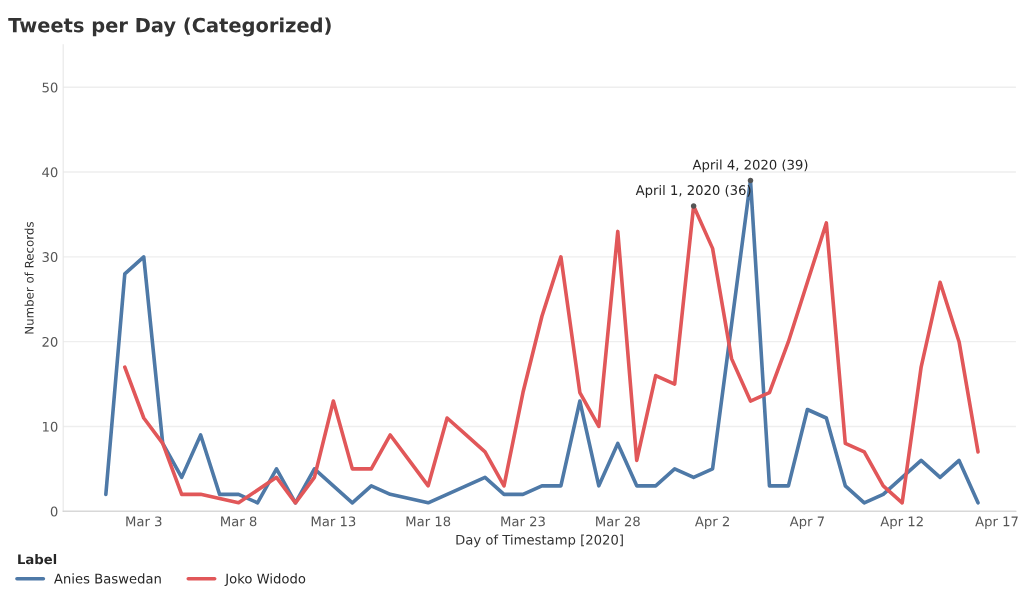  I want to click on y-tick-label: 30, so click(50, 257).